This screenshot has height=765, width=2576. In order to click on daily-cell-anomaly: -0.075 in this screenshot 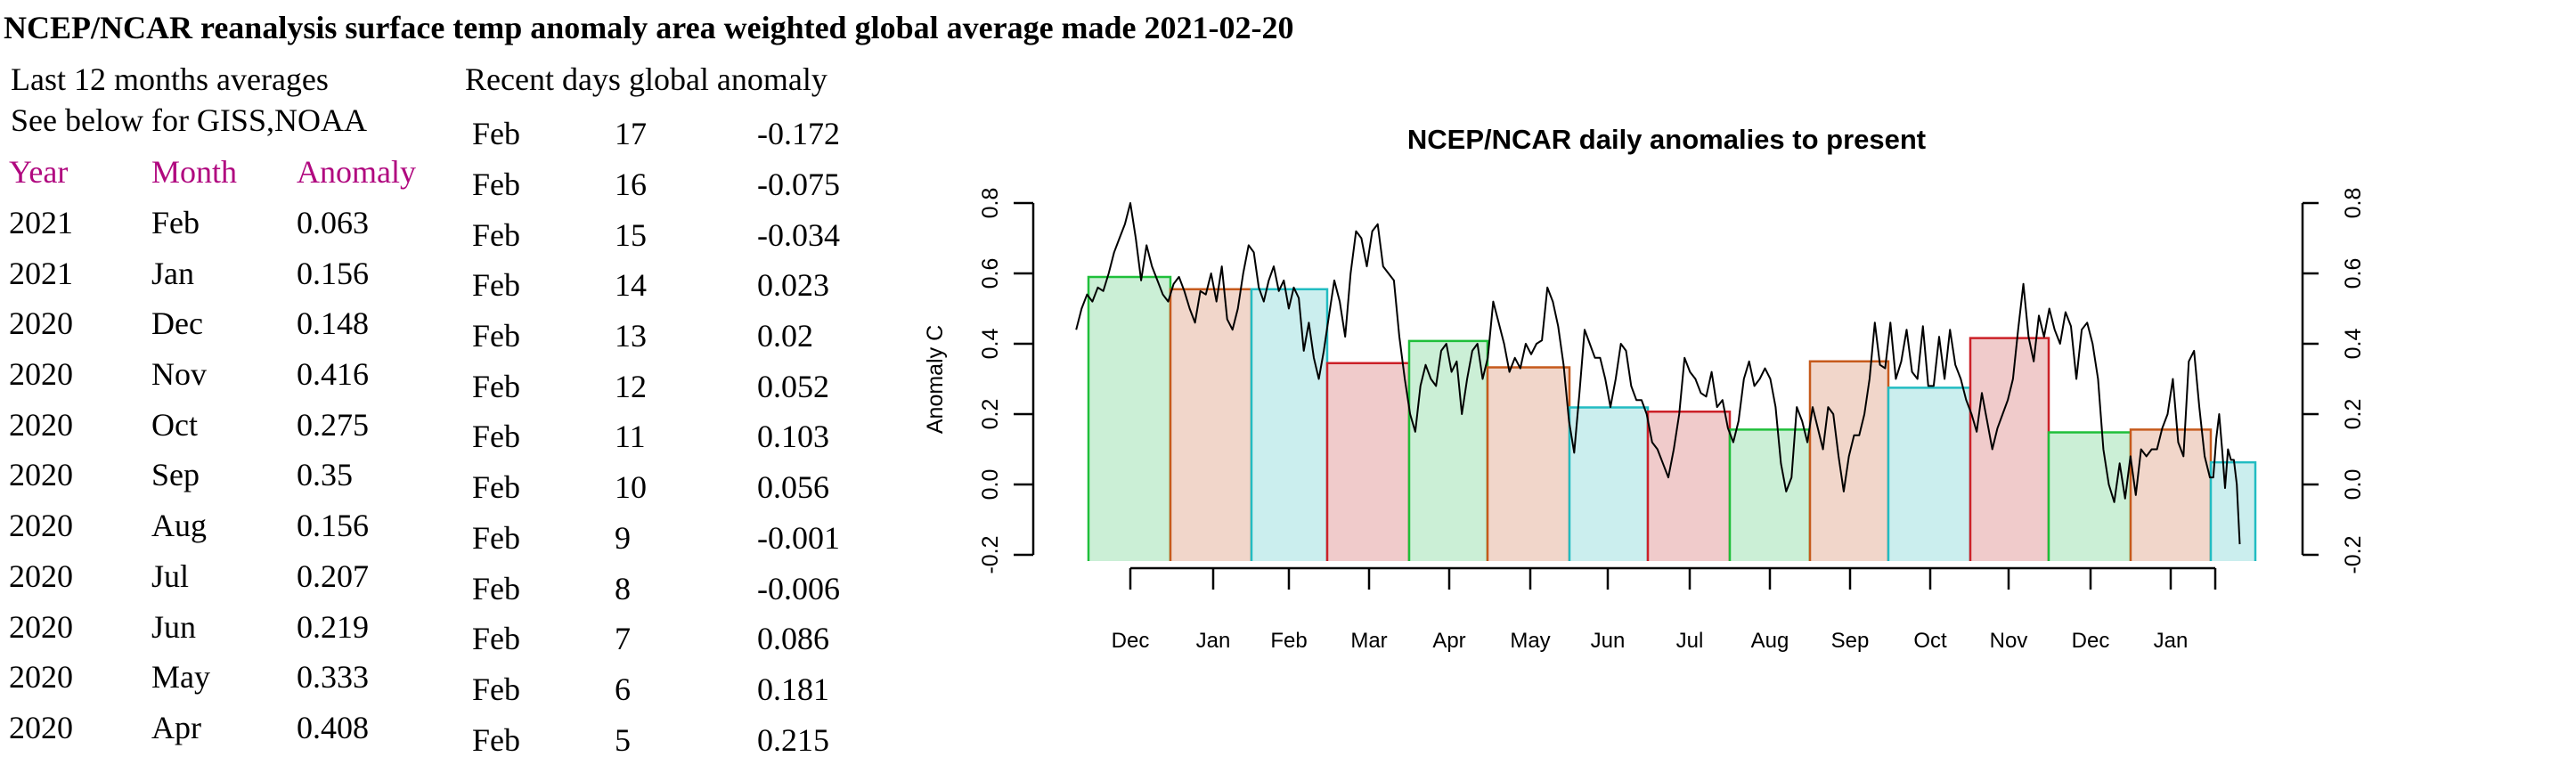, I will do `click(799, 185)`.